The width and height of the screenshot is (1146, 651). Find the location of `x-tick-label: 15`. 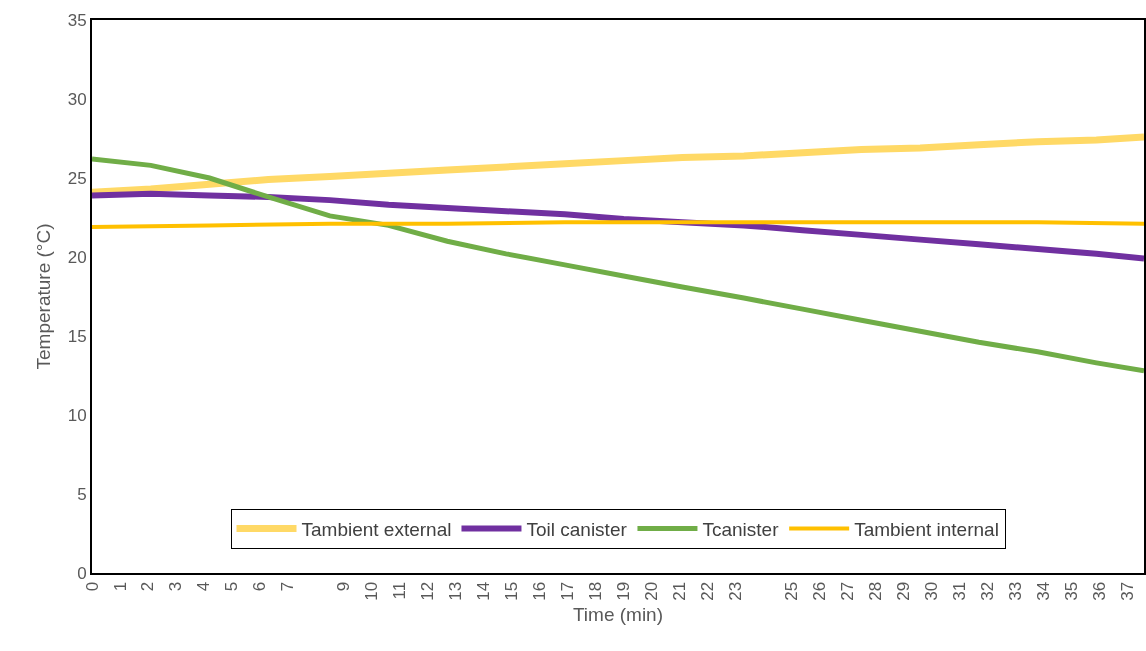

x-tick-label: 15 is located at coordinates (512, 591).